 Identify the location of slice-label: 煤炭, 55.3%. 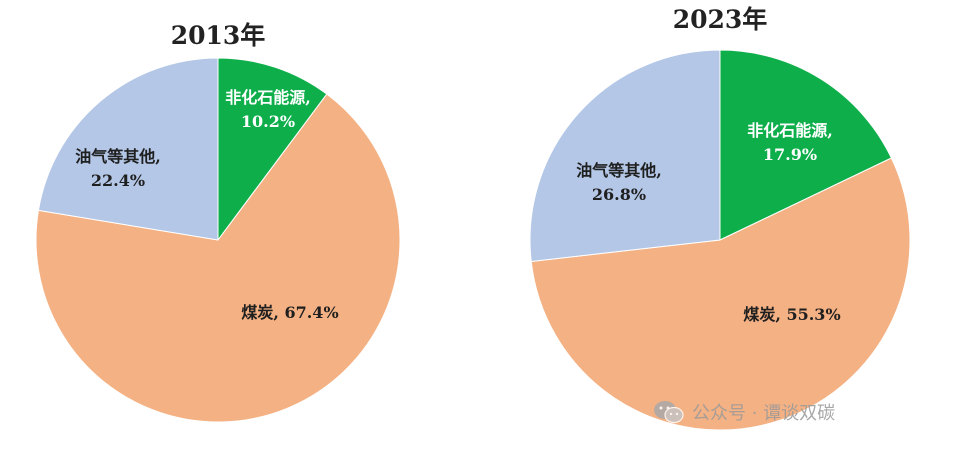
(791, 314).